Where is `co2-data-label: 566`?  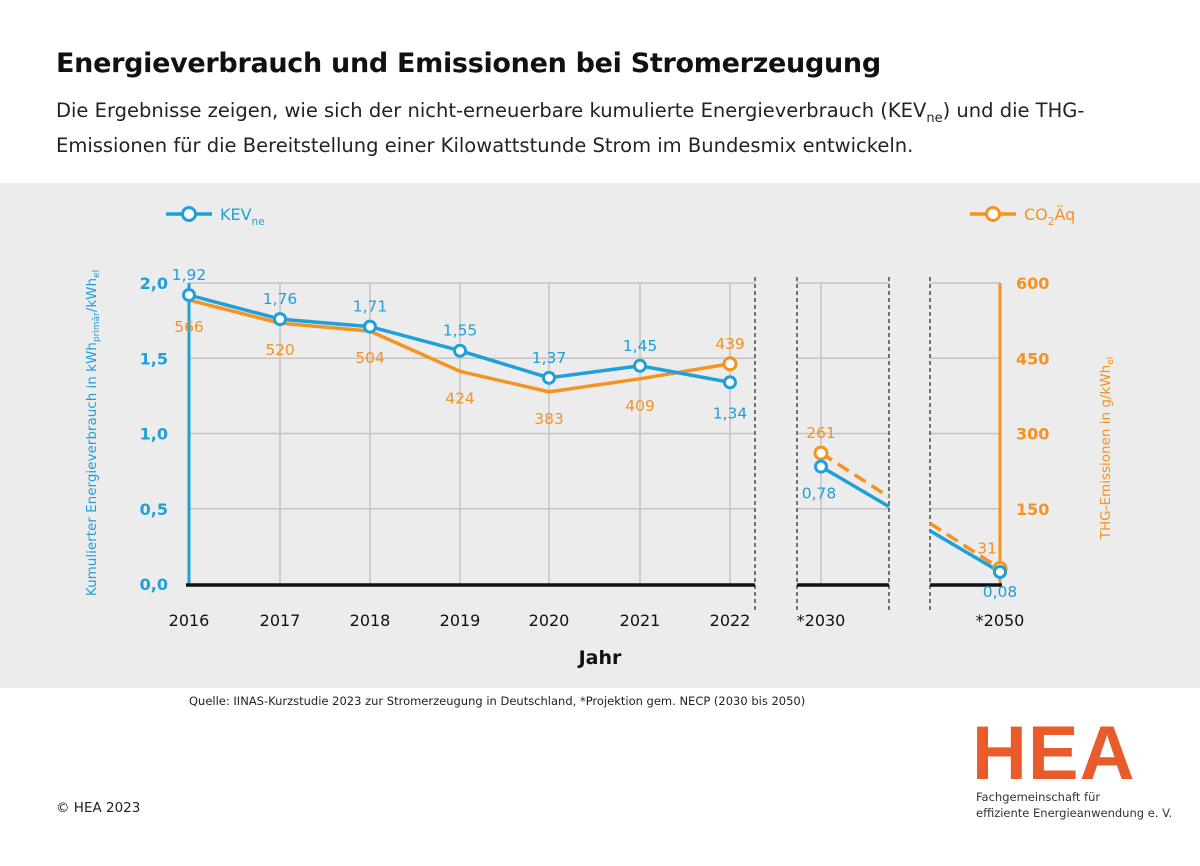 co2-data-label: 566 is located at coordinates (189, 327).